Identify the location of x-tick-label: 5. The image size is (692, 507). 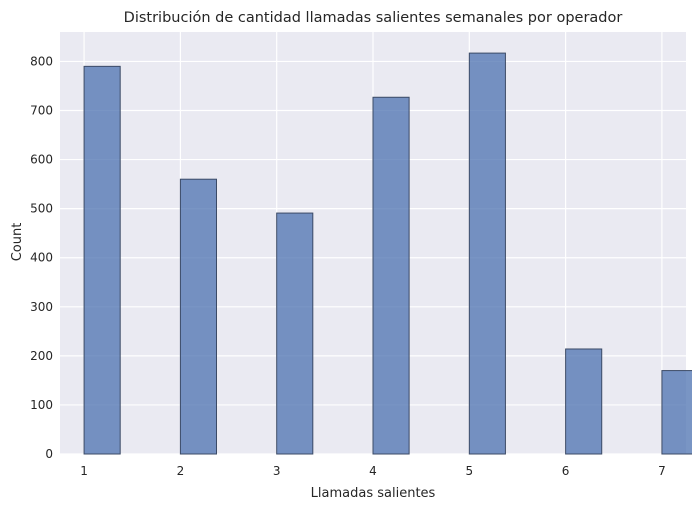
(469, 471).